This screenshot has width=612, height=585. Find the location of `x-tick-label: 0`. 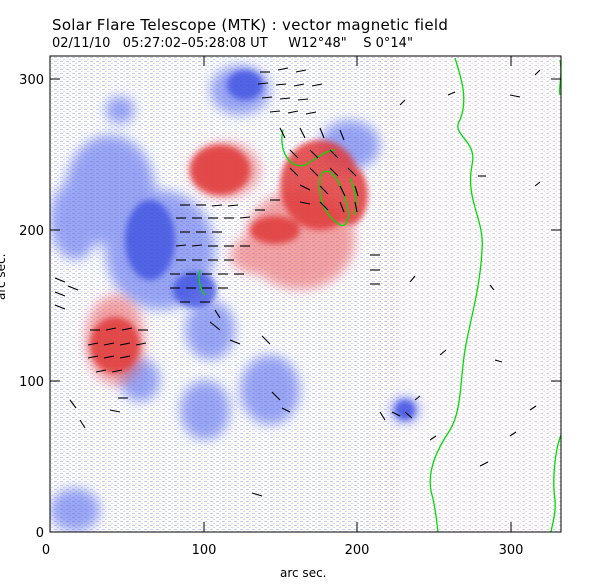

x-tick-label: 0 is located at coordinates (46, 550).